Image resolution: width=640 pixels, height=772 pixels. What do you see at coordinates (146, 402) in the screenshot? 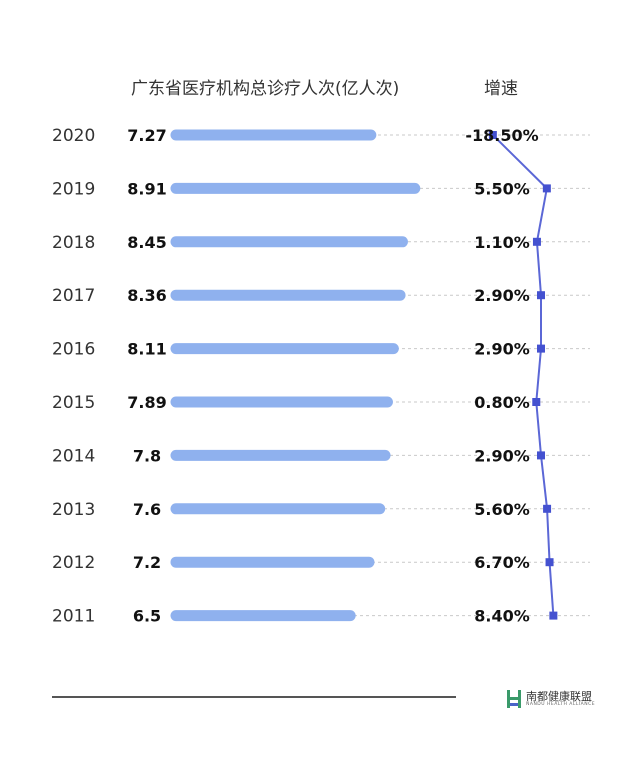
I see `bar-value-label: 7.89` at bounding box center [146, 402].